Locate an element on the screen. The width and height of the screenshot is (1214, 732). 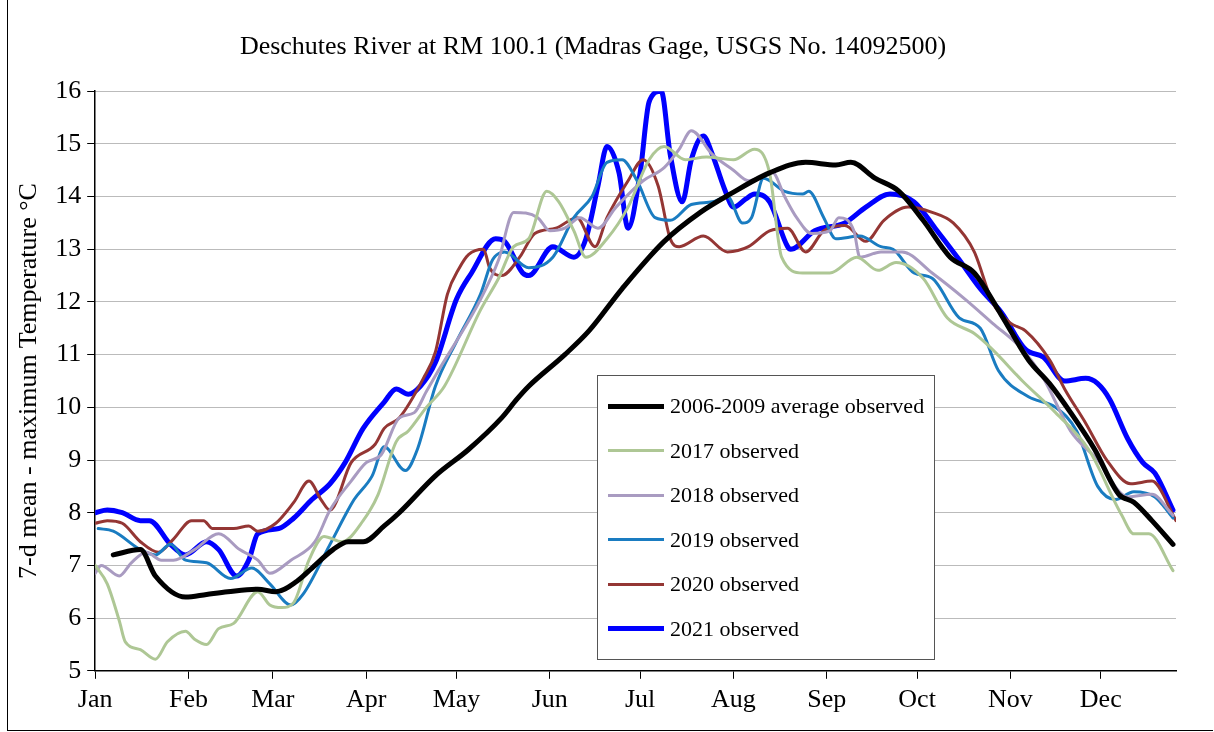
legend-label: 2018 observed is located at coordinates (734, 495).